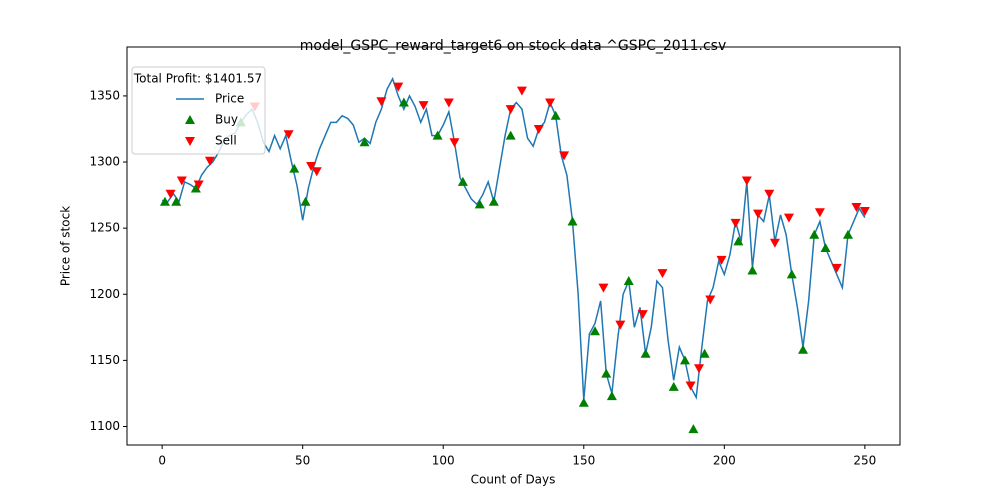 This screenshot has height=504, width=1000. What do you see at coordinates (104, 228) in the screenshot?
I see `y-tick-label: 1250` at bounding box center [104, 228].